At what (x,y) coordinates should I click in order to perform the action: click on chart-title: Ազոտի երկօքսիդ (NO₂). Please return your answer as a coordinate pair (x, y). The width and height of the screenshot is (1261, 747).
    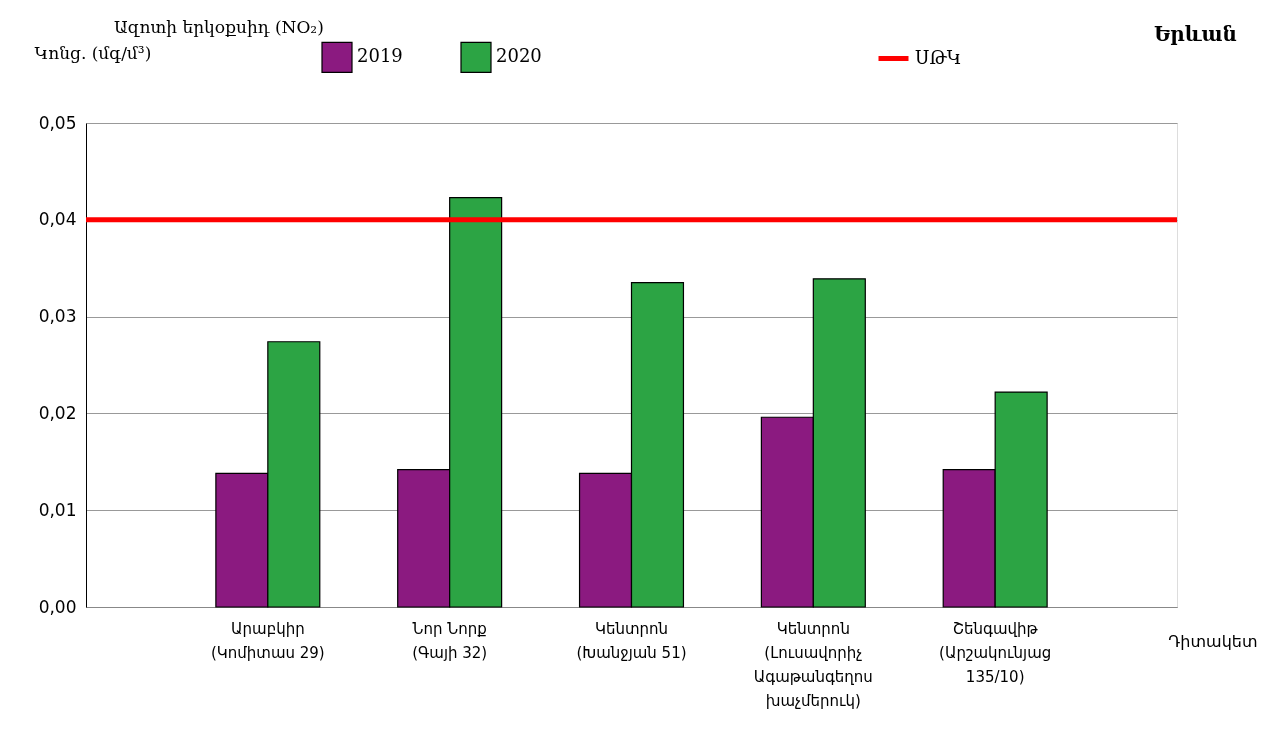
    Looking at the image, I should click on (219, 27).